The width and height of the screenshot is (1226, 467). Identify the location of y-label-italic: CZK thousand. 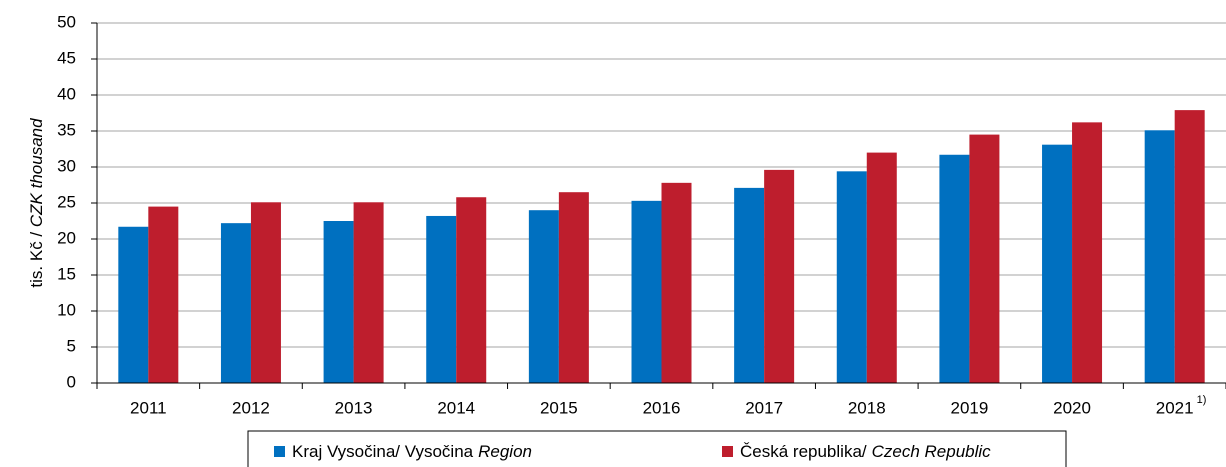
(36, 172).